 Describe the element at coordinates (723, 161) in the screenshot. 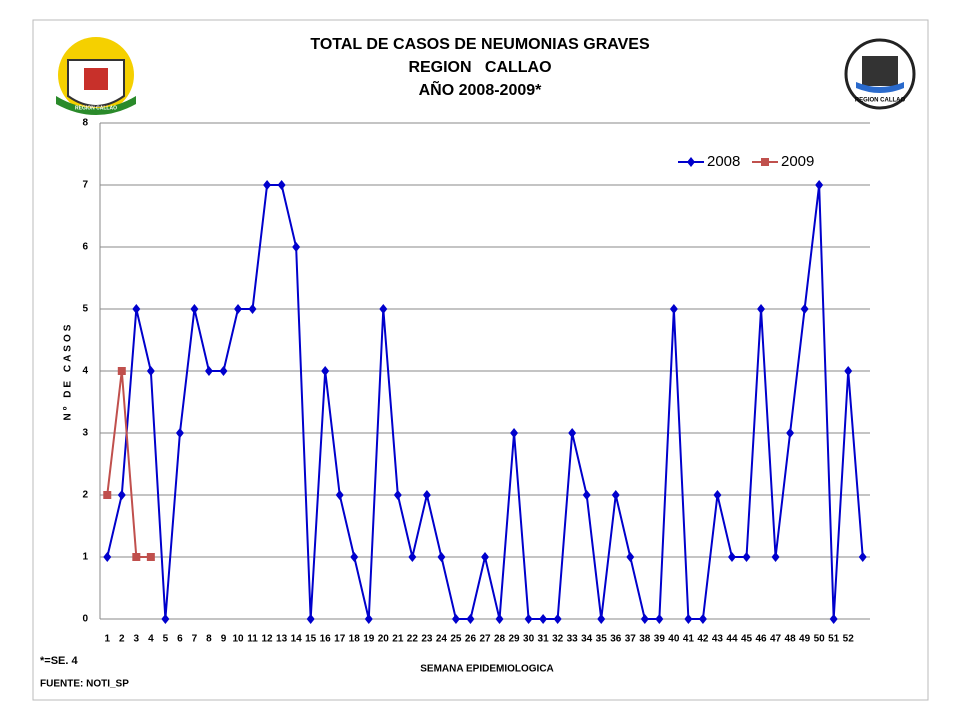

I see `legend-label: 2008` at that location.